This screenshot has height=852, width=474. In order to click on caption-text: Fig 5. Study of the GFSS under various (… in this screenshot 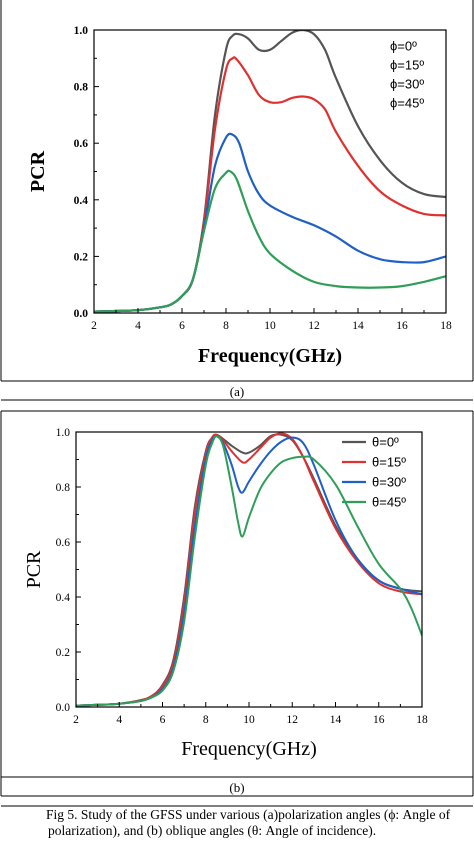, I will do `click(248, 822)`.